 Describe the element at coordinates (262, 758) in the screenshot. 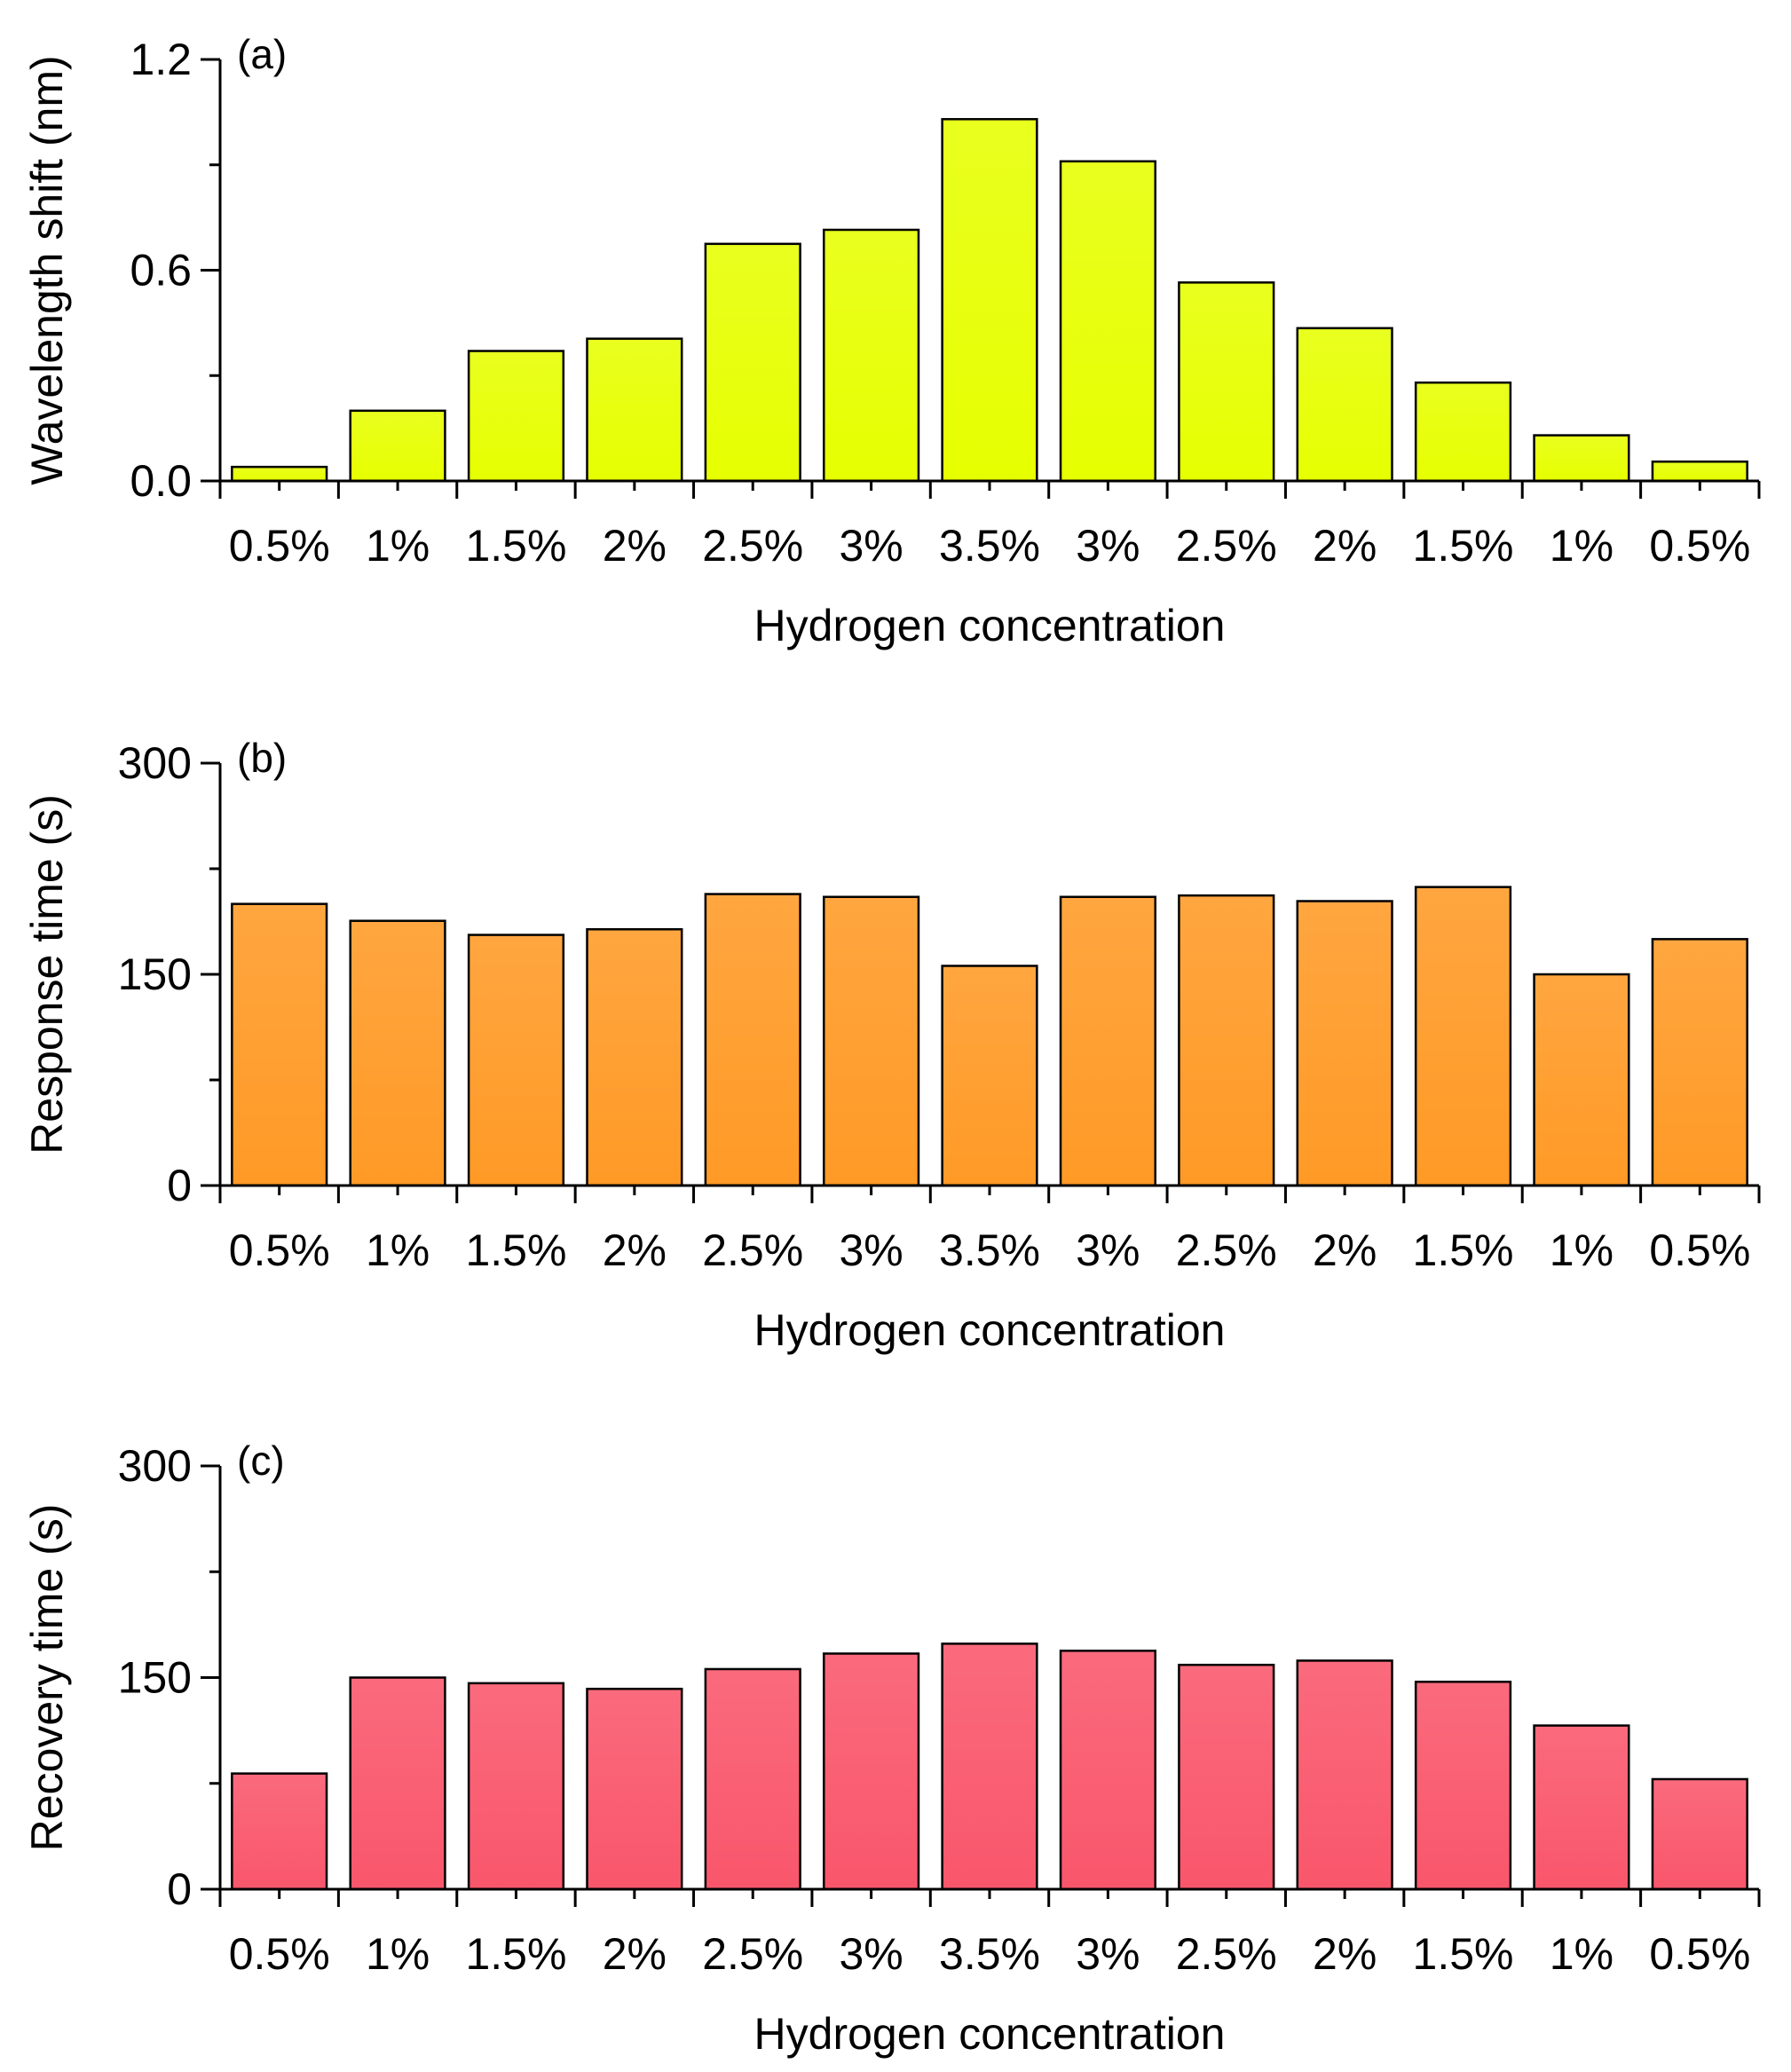

I see `panel-label: (b)` at that location.